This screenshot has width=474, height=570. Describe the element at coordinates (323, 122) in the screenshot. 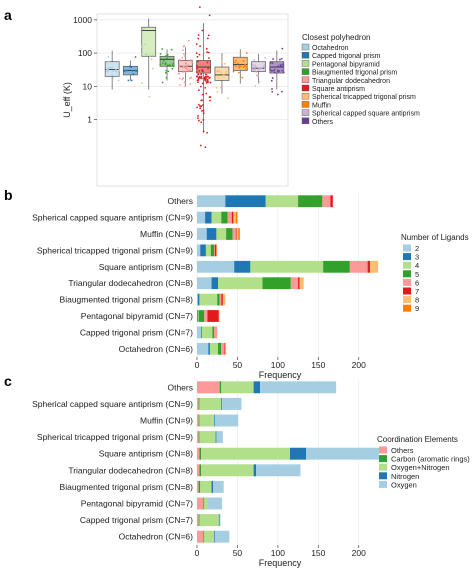

I see `legend-label-others: Others` at that location.